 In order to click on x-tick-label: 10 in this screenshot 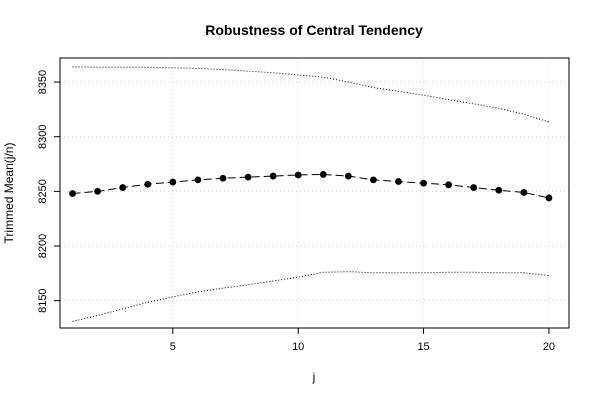, I will do `click(298, 347)`.